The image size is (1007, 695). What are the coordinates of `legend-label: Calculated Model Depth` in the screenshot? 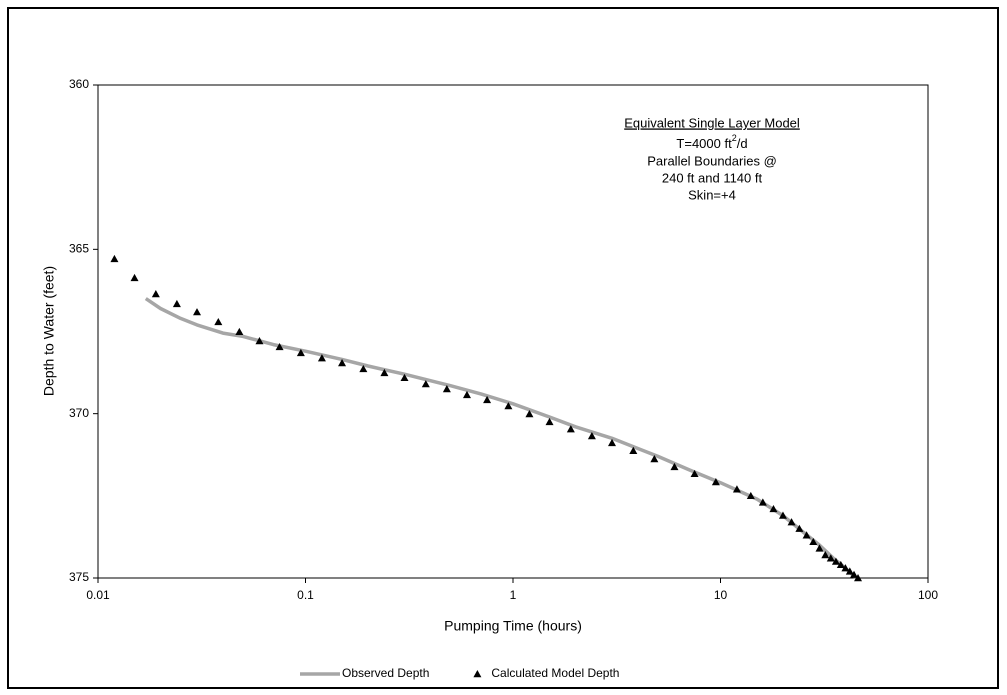 It's located at (555, 673).